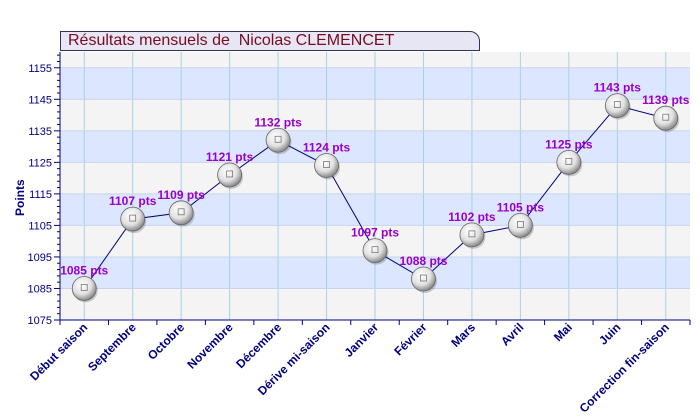 This screenshot has width=700, height=420. What do you see at coordinates (40, 163) in the screenshot?
I see `y-tick-label: 1125` at bounding box center [40, 163].